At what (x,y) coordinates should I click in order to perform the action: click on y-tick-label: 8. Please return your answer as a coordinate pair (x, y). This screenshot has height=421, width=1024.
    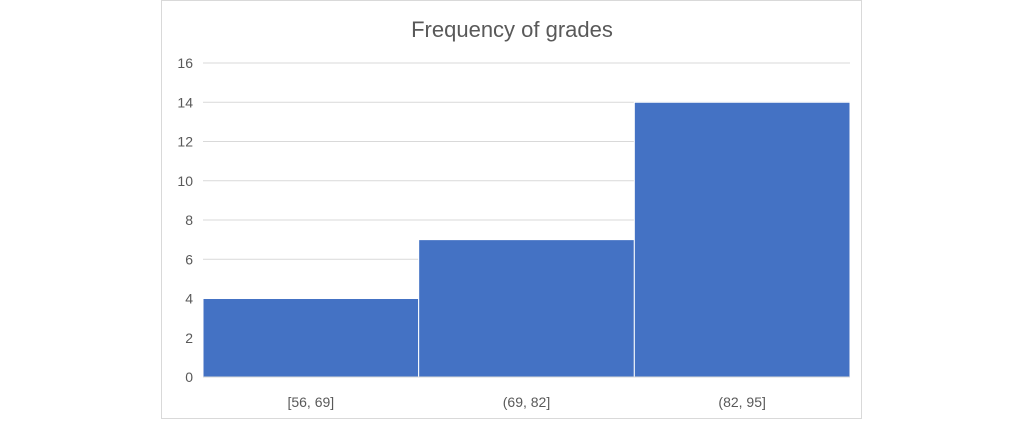
    Looking at the image, I should click on (189, 220).